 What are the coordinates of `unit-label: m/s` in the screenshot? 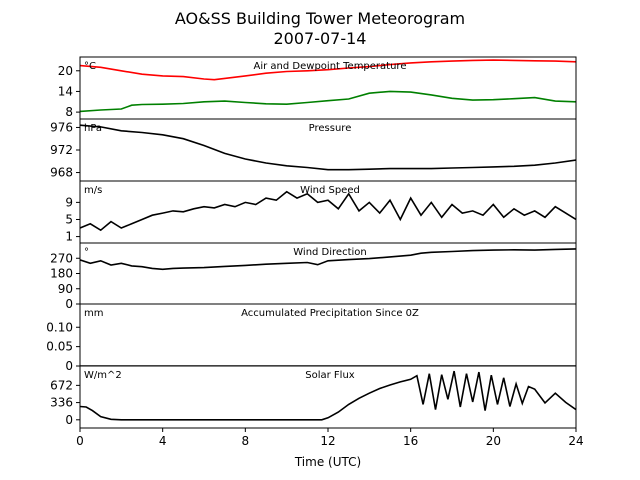 It's located at (93, 190).